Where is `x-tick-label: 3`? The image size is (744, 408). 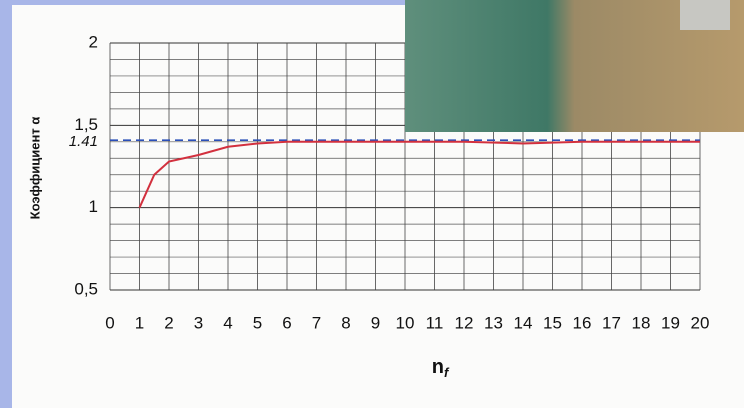 x-tick-label: 3 is located at coordinates (198, 322).